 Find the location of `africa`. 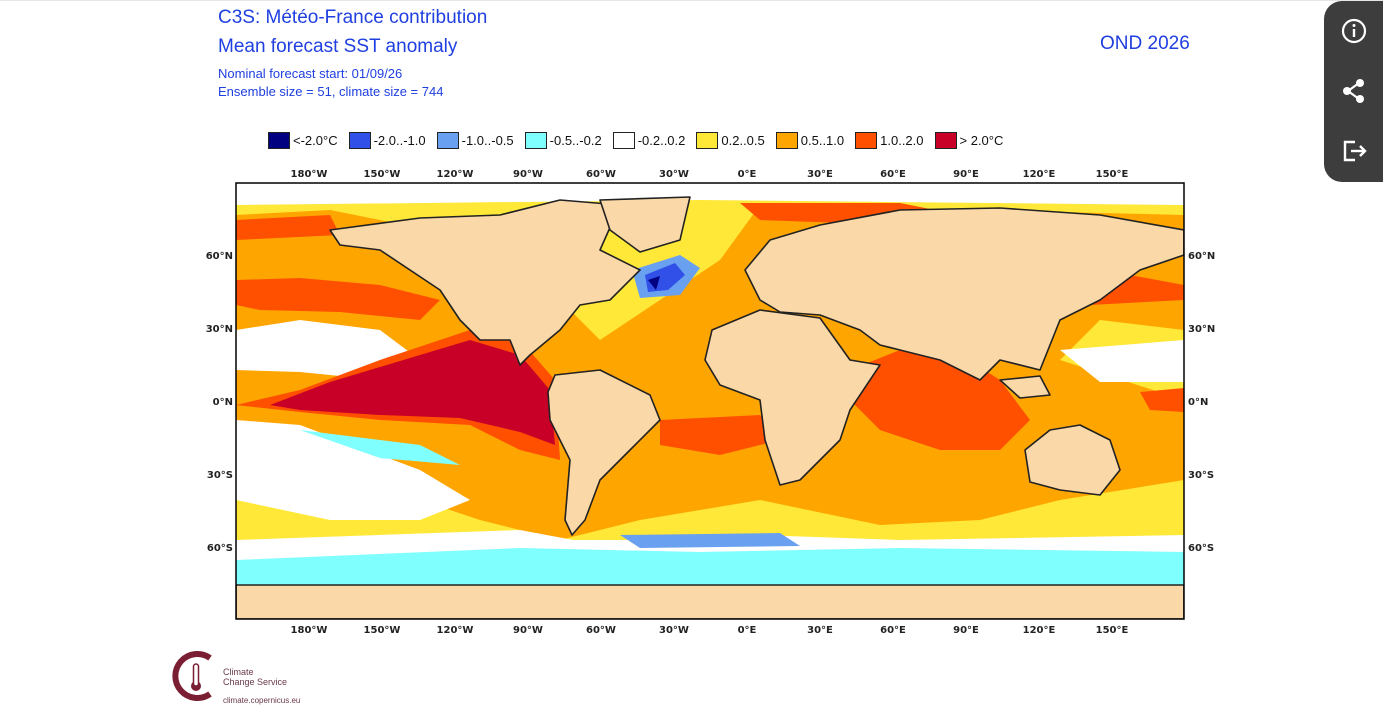

africa is located at coordinates (792, 397).